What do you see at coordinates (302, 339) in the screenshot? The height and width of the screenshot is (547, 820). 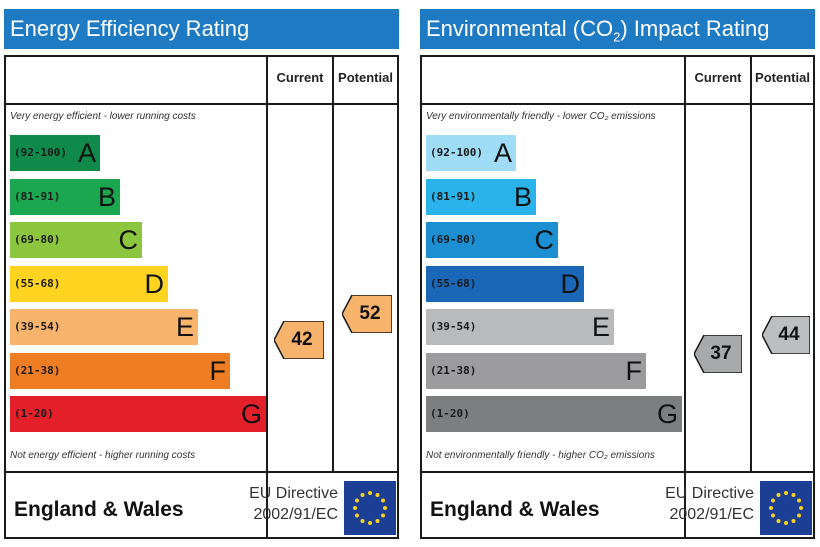 I see `current-rating-value: 42` at bounding box center [302, 339].